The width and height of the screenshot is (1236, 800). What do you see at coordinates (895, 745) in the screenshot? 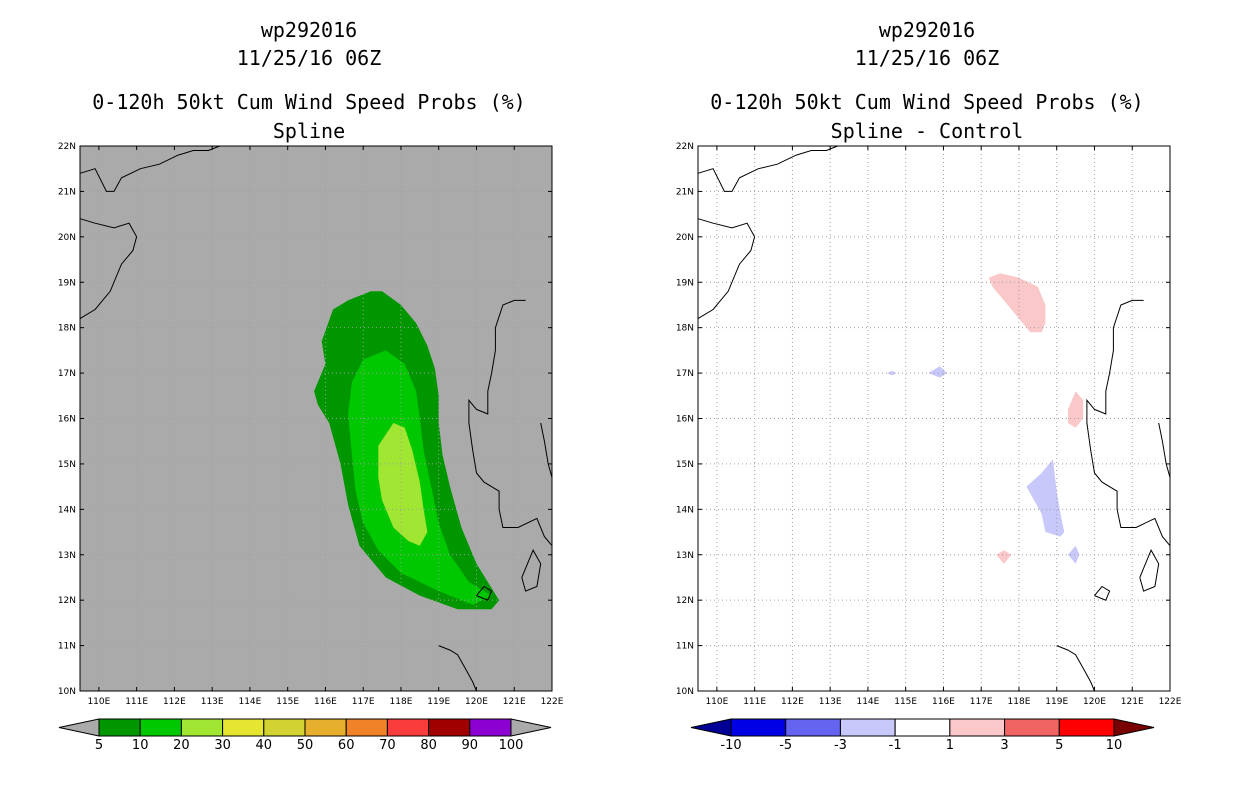
I see `colorbar-label: -1` at bounding box center [895, 745].